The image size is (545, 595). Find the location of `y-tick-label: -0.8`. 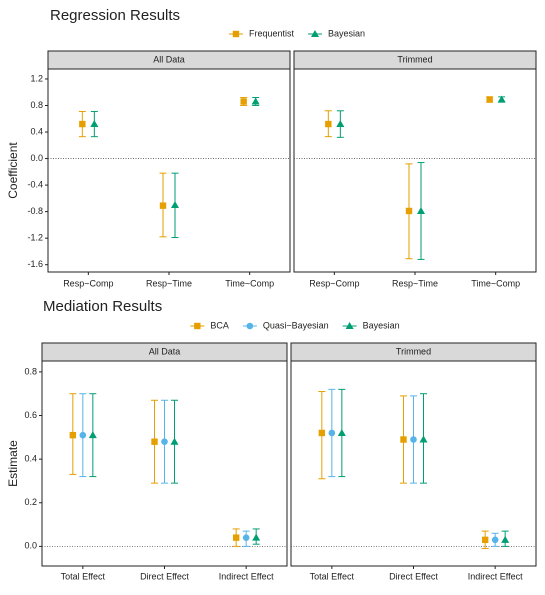

y-tick-label: -0.8 is located at coordinates (35, 211).